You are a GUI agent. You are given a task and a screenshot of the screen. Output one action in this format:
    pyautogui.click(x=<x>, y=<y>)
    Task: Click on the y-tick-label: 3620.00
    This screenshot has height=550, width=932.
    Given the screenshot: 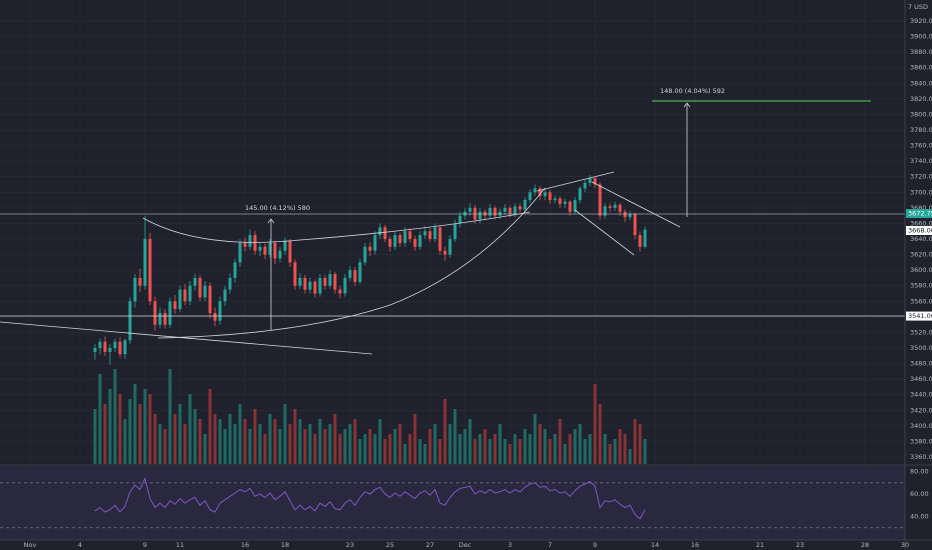 What is the action you would take?
    pyautogui.click(x=921, y=255)
    